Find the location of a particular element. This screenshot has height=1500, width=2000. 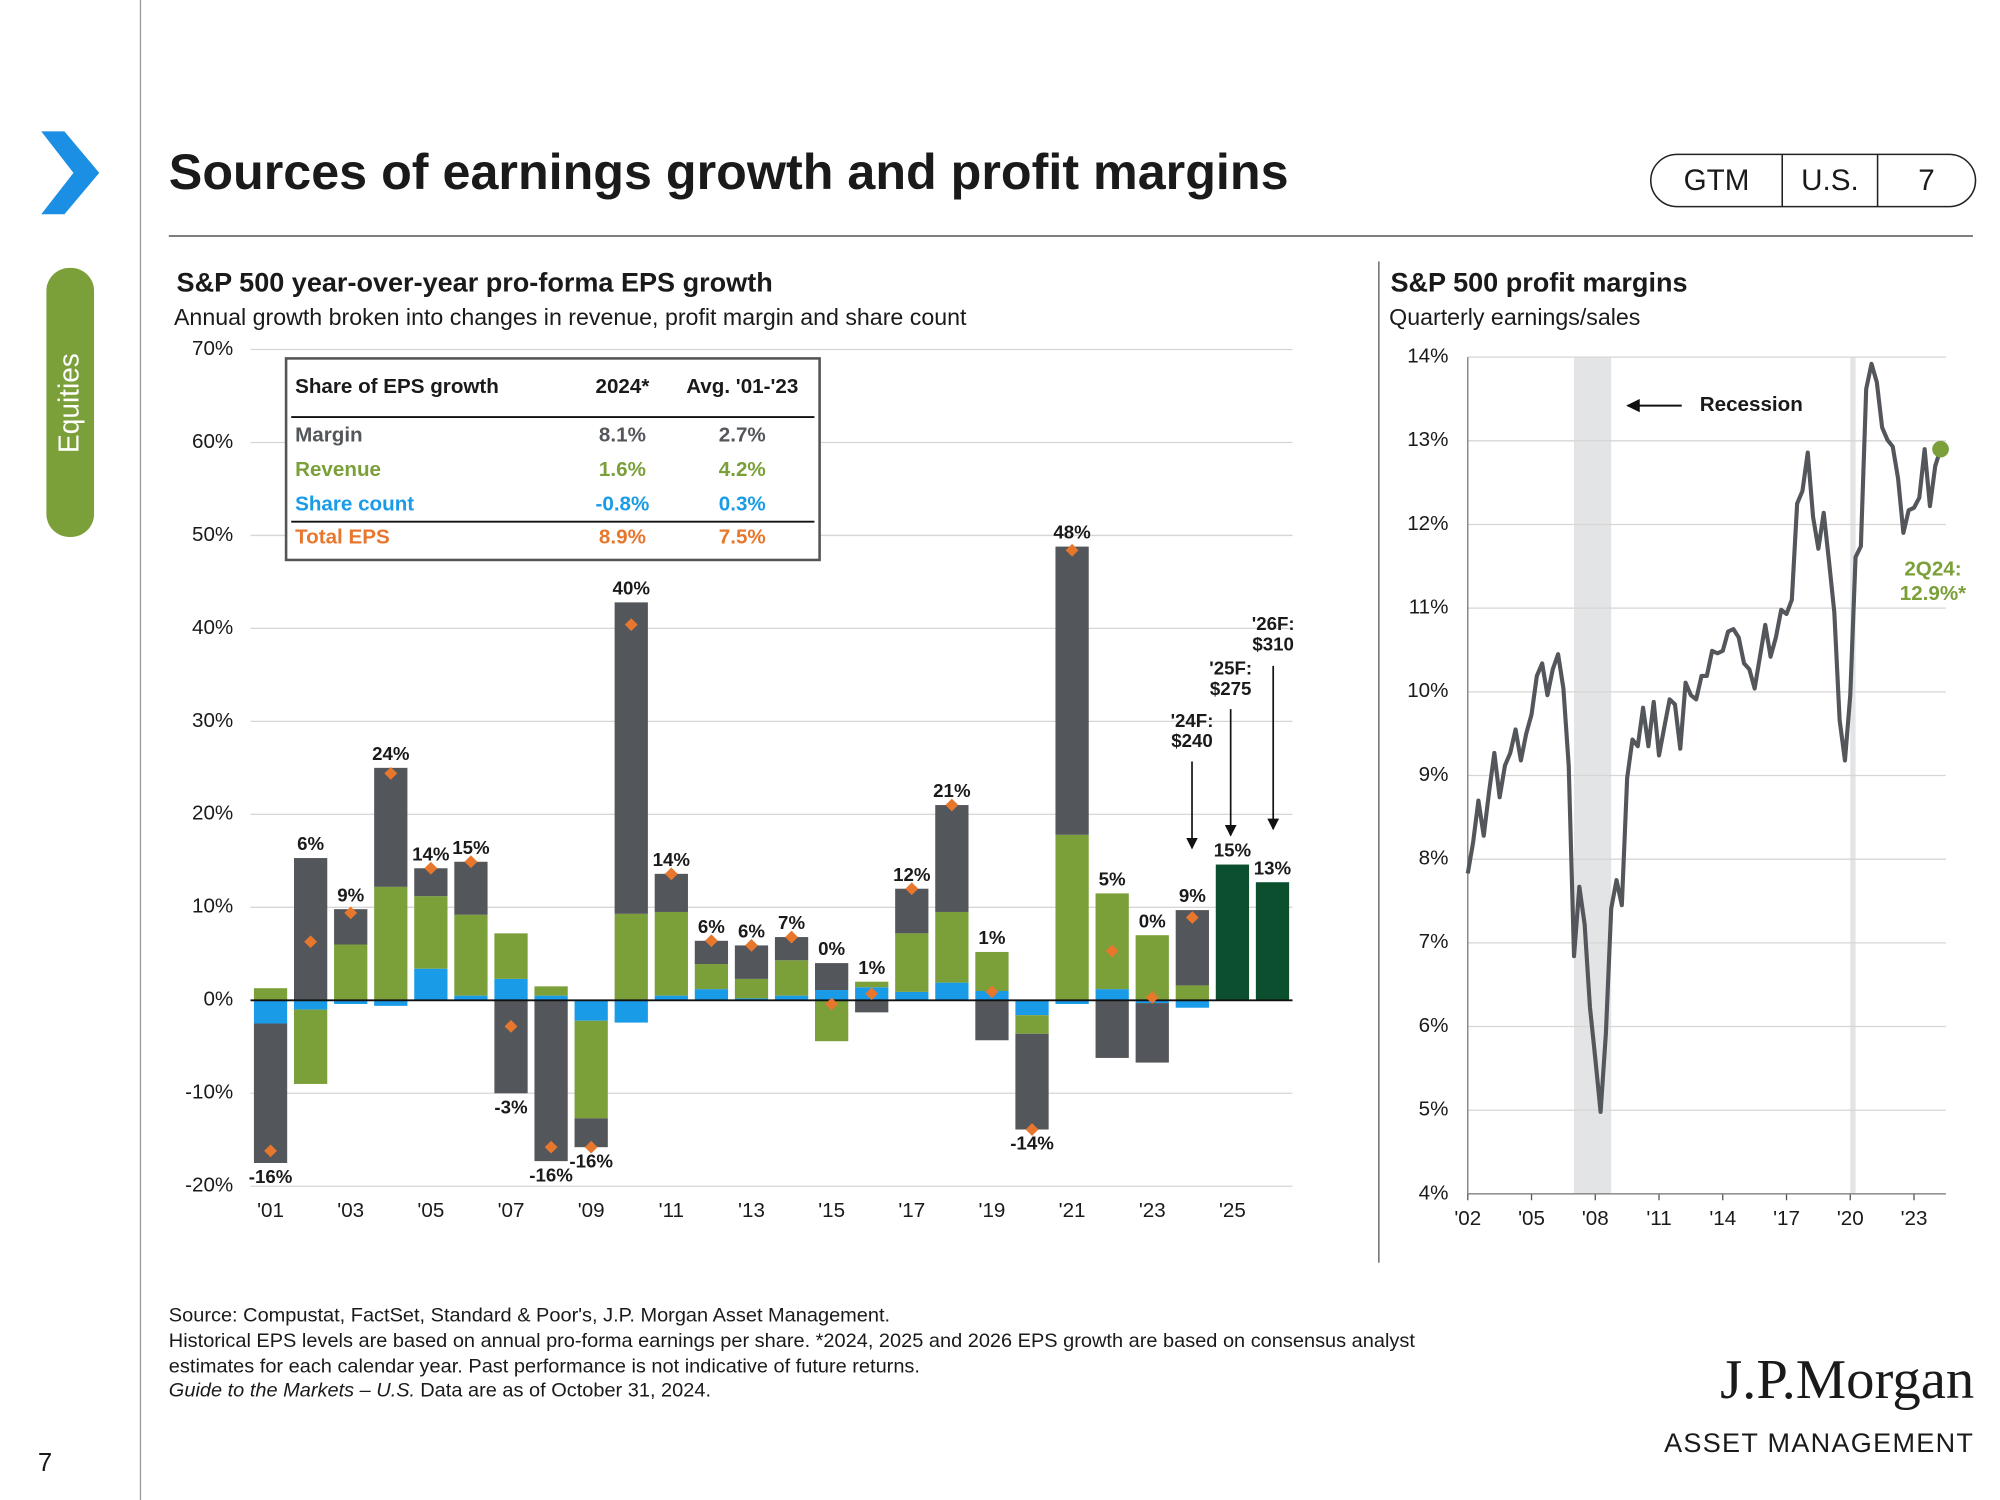

badge: GTM is located at coordinates (1717, 180).